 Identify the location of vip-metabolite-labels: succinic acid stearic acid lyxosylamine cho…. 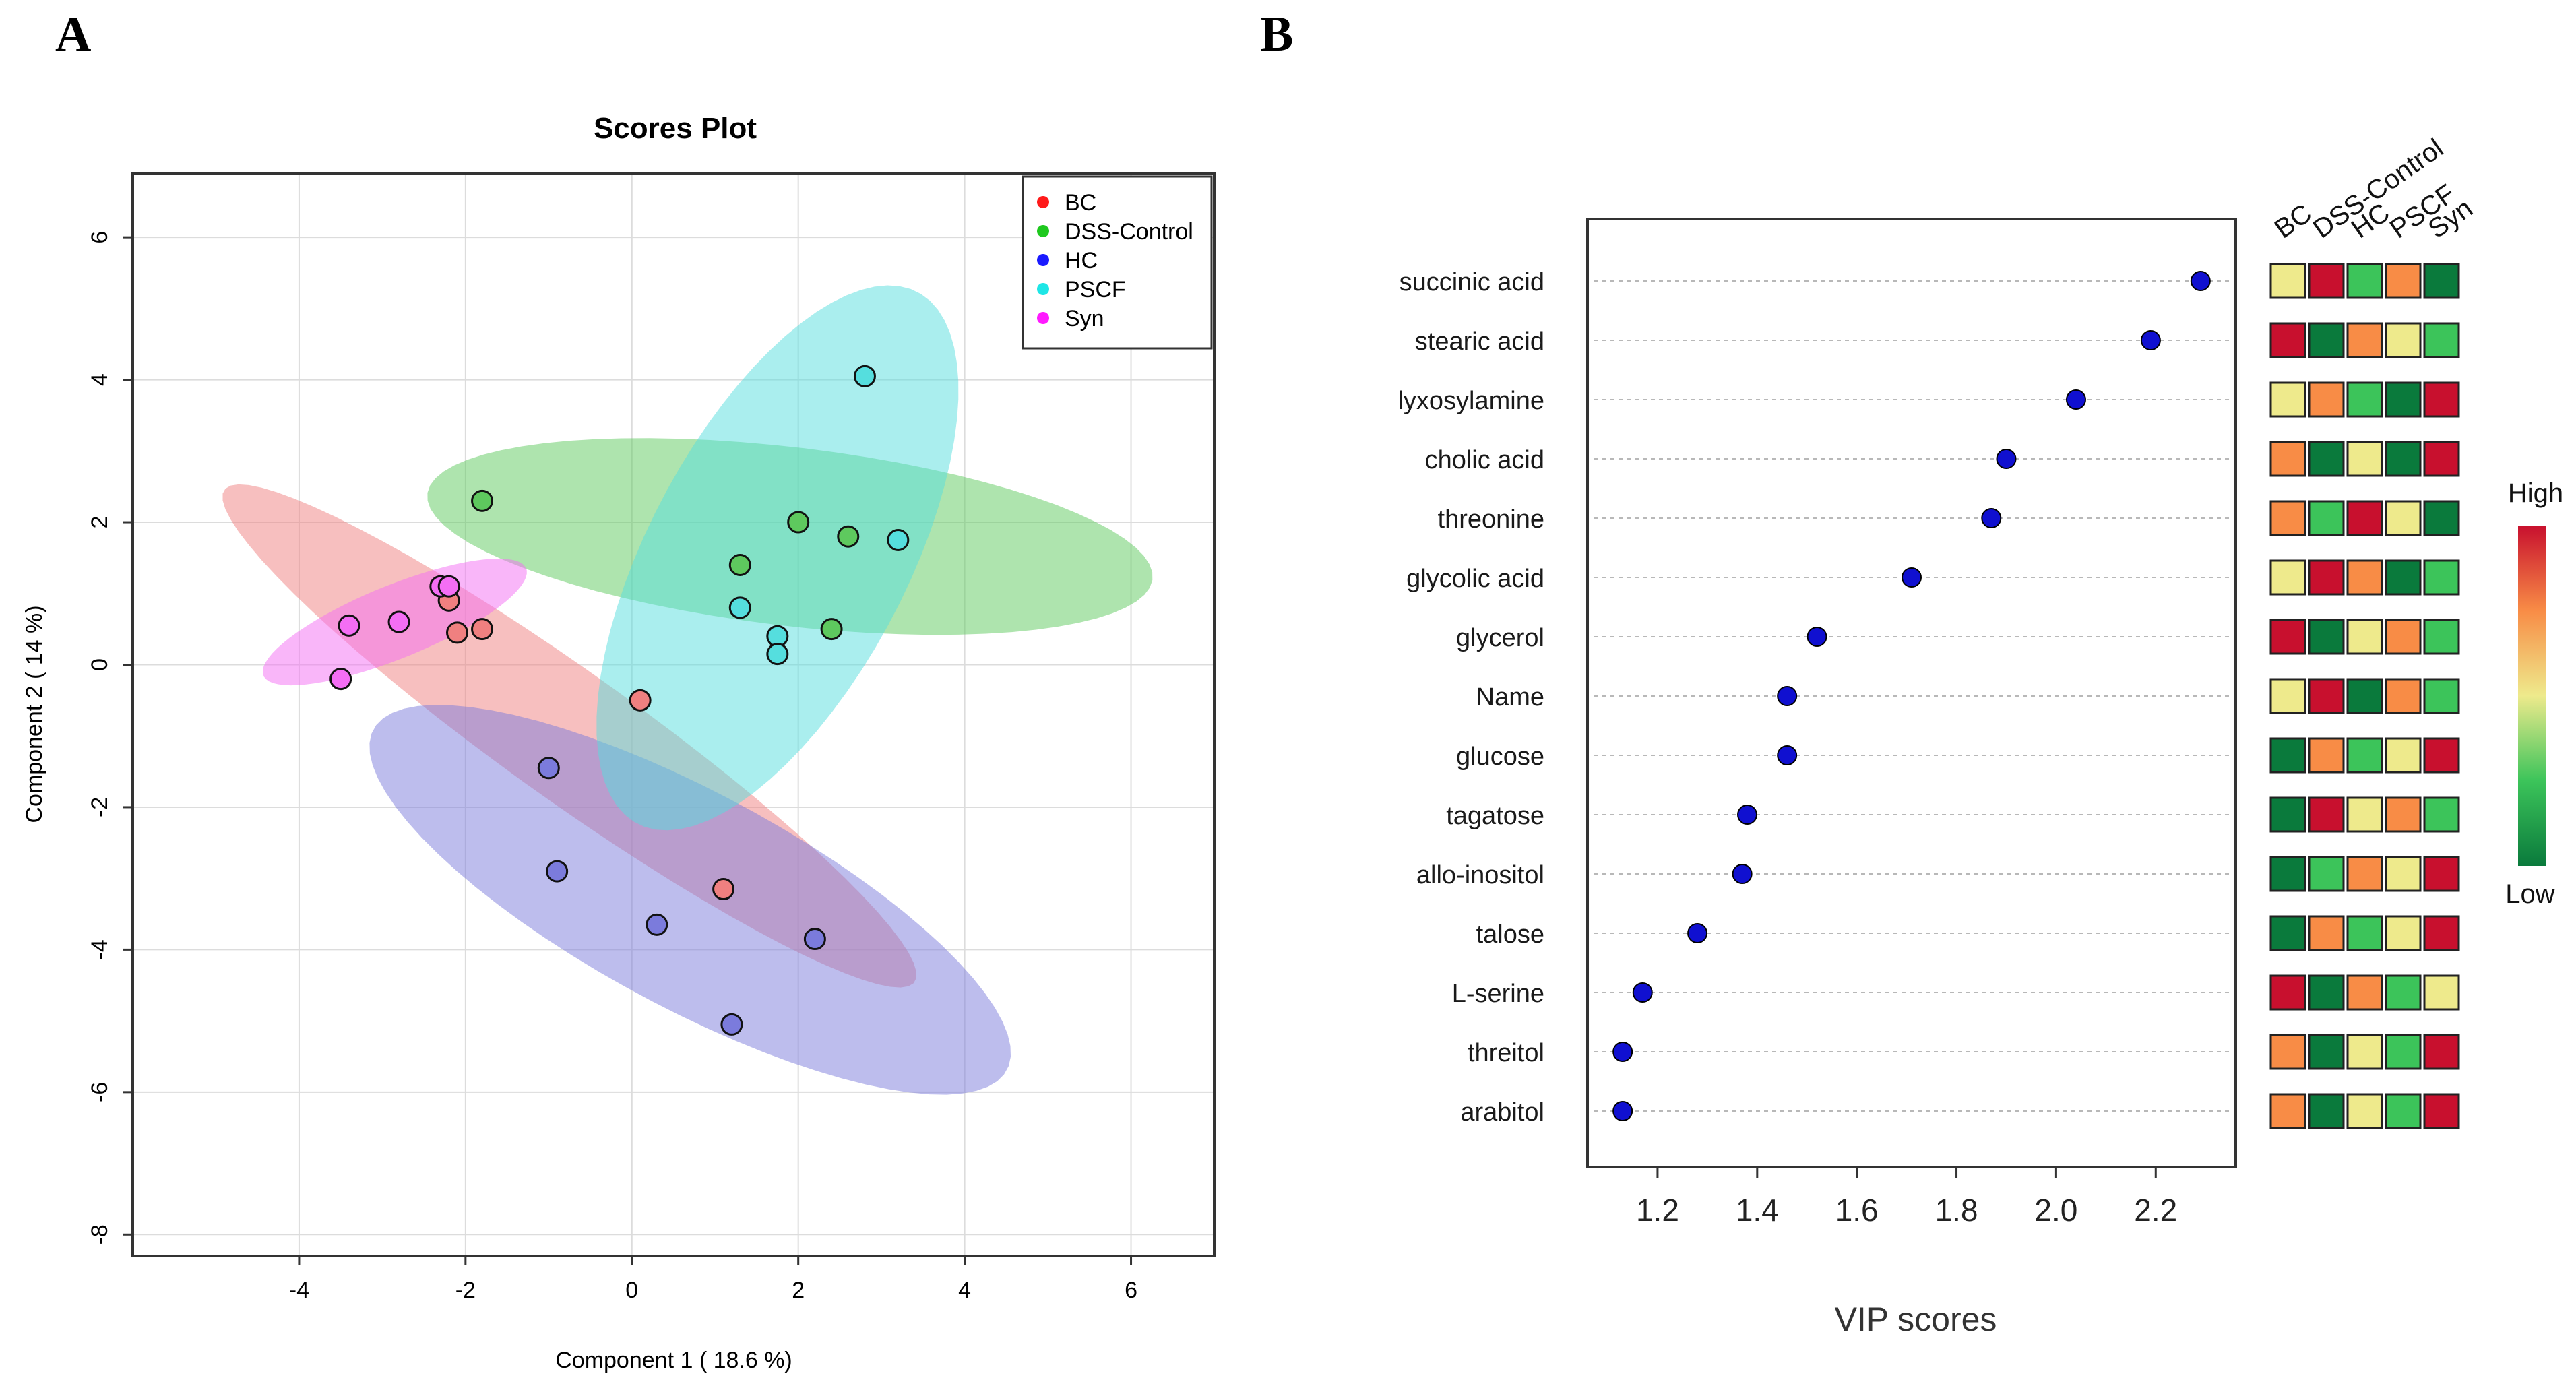
(1470, 698).